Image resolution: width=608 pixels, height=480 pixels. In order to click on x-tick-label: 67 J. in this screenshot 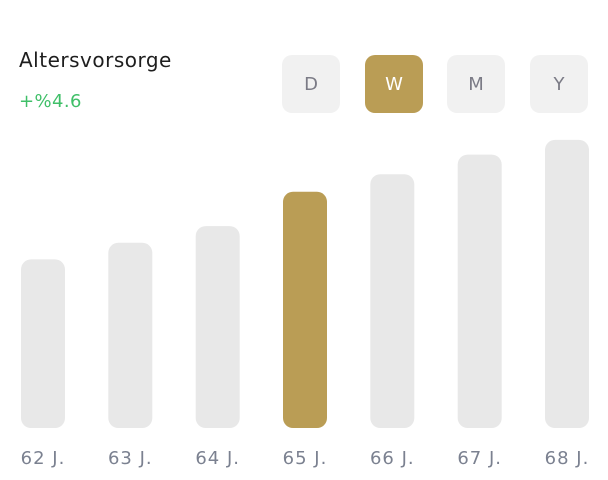, I will do `click(479, 458)`.